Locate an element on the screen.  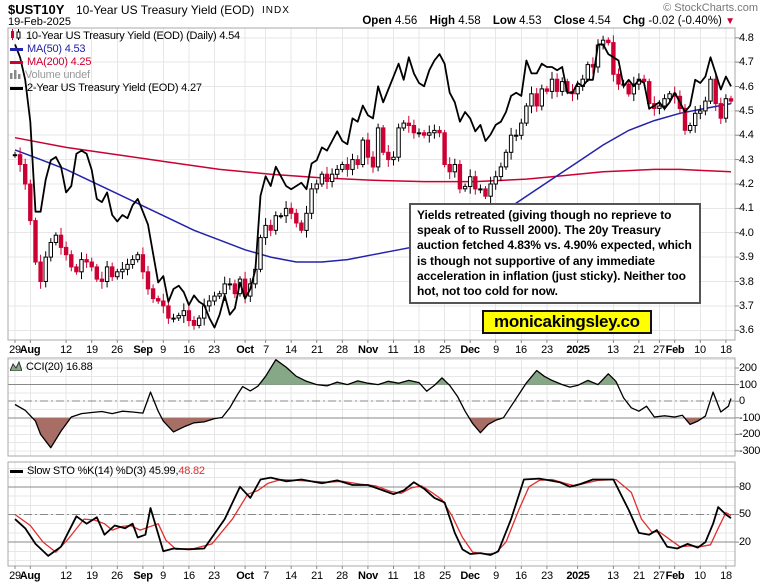
legend-ma200: MA(200) 4.25 is located at coordinates (125, 62).